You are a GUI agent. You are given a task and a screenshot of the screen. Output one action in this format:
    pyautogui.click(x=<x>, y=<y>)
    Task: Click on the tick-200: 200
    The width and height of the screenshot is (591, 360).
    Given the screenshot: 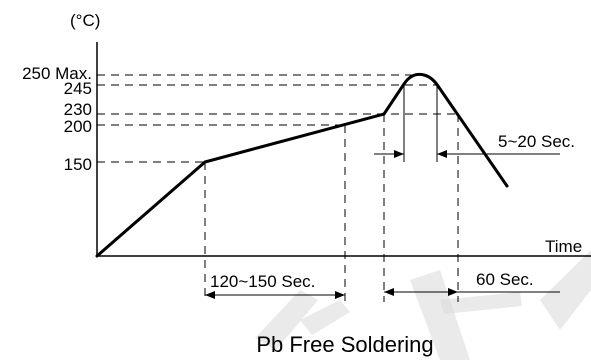 What is the action you would take?
    pyautogui.click(x=78, y=126)
    